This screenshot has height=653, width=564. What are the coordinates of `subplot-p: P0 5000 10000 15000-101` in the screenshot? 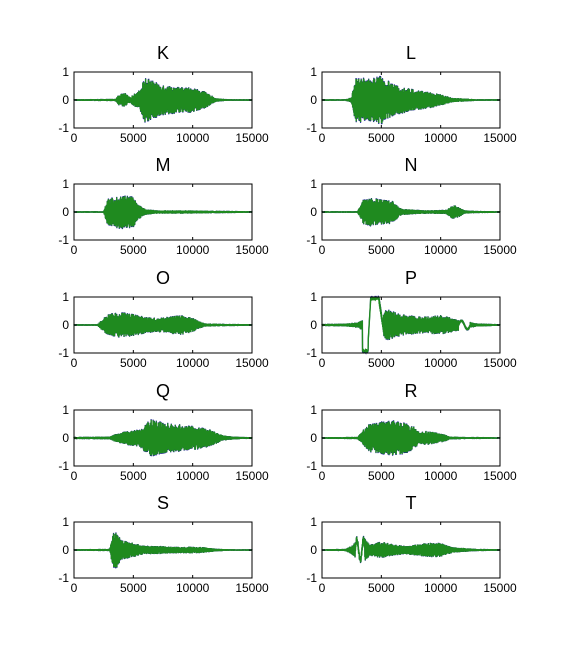 It's located at (411, 319).